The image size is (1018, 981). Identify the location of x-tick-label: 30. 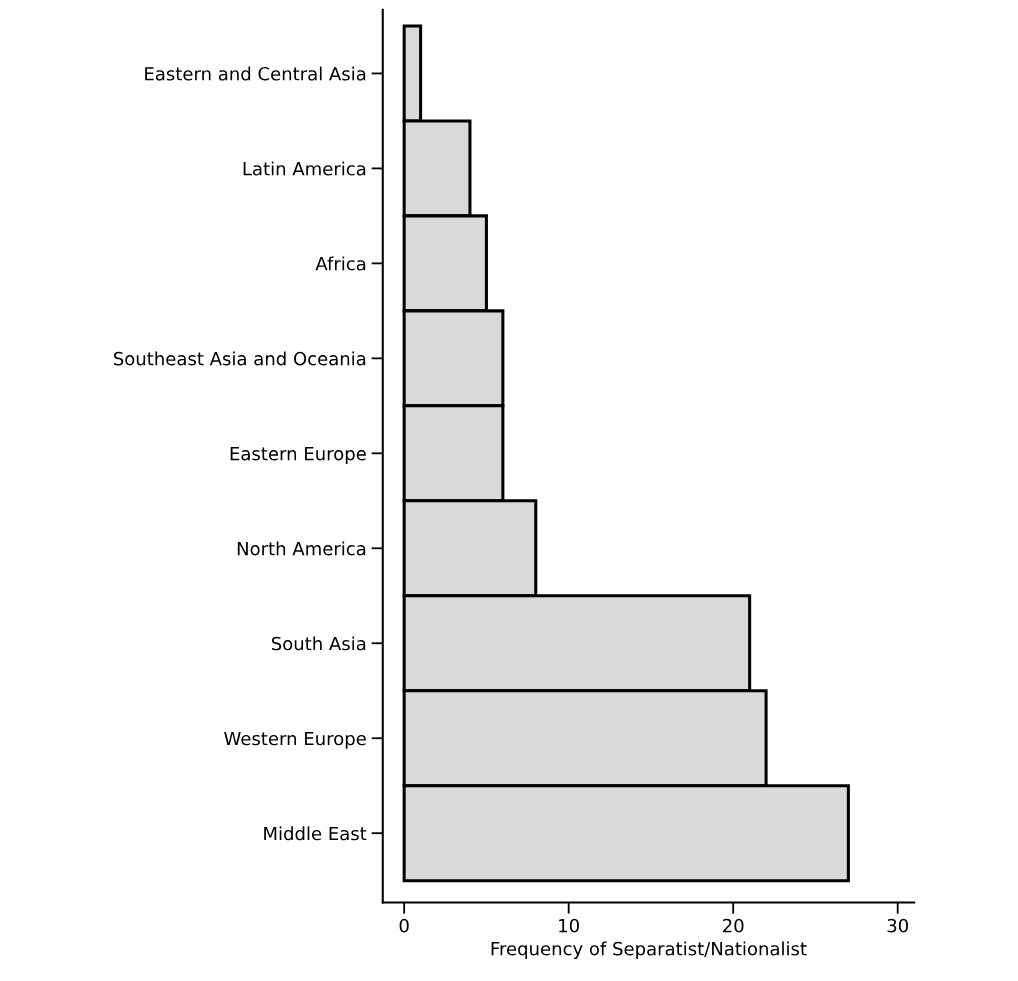
(897, 925).